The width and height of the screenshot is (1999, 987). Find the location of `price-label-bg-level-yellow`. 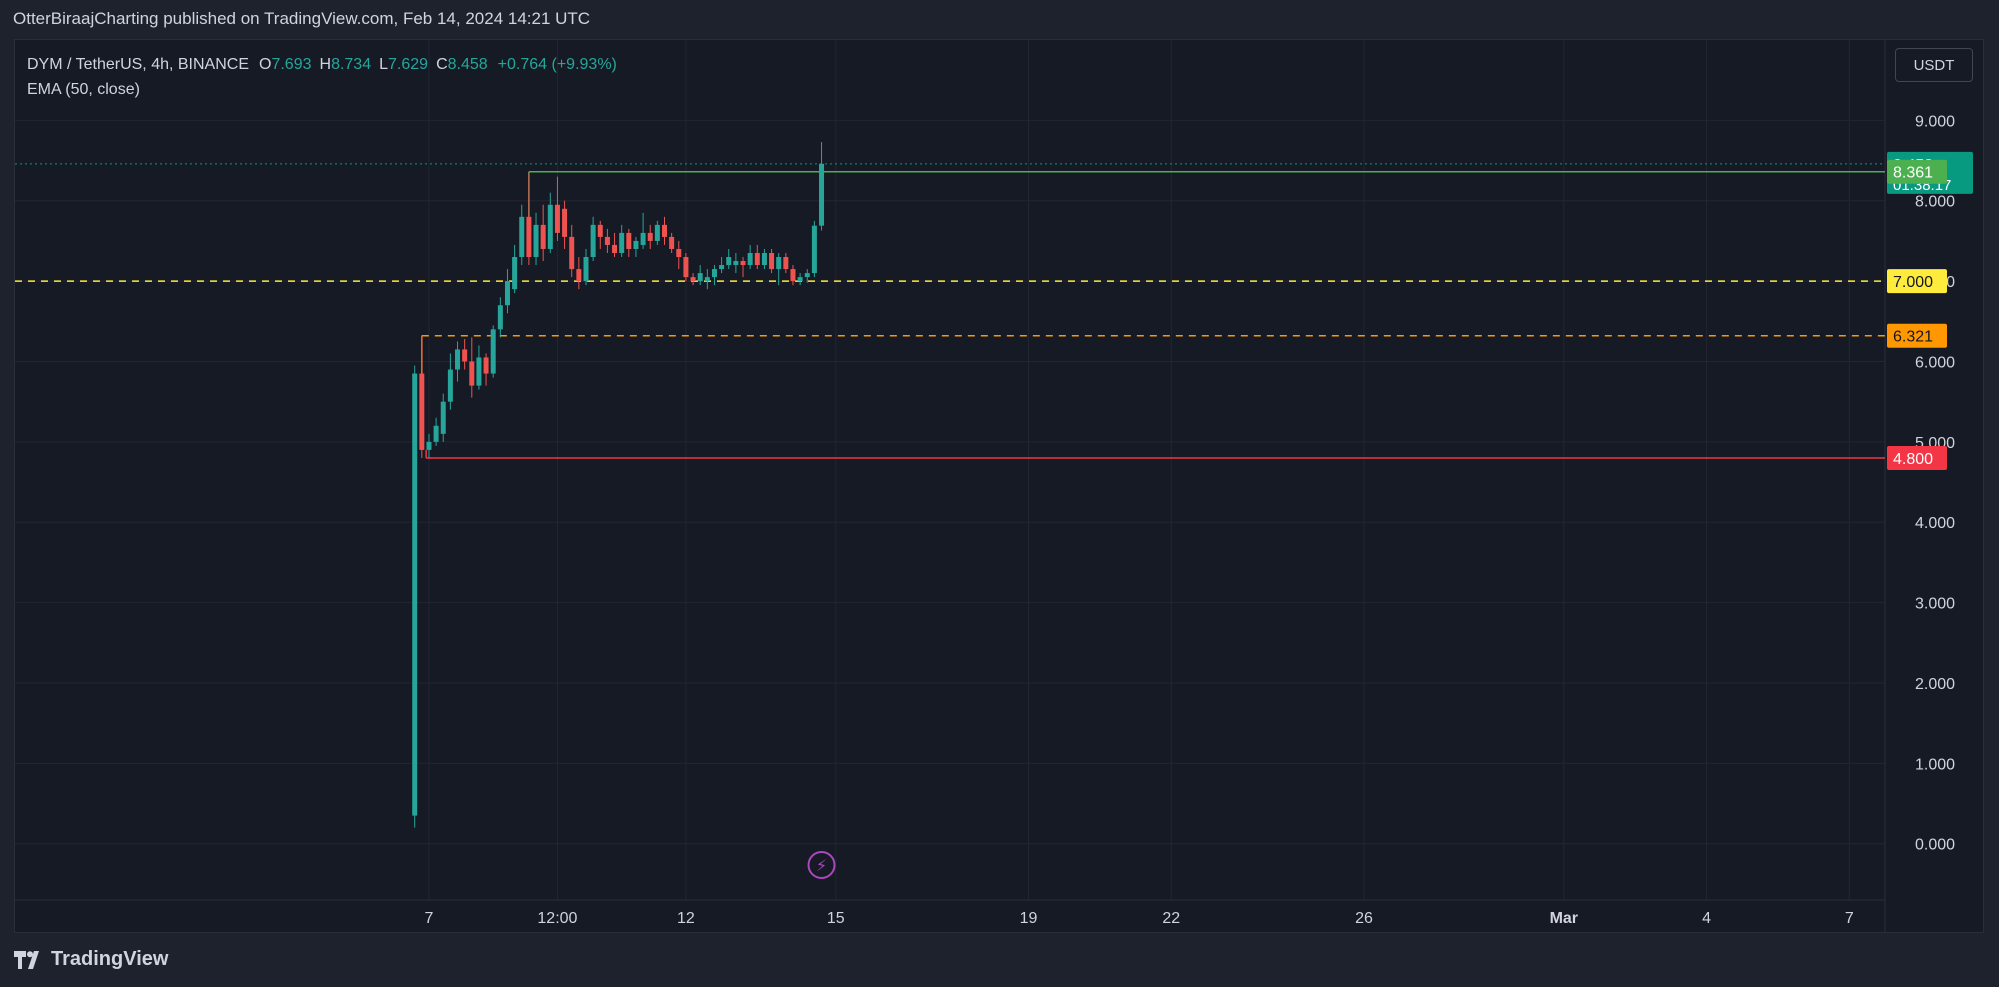

price-label-bg-level-yellow is located at coordinates (1917, 281).